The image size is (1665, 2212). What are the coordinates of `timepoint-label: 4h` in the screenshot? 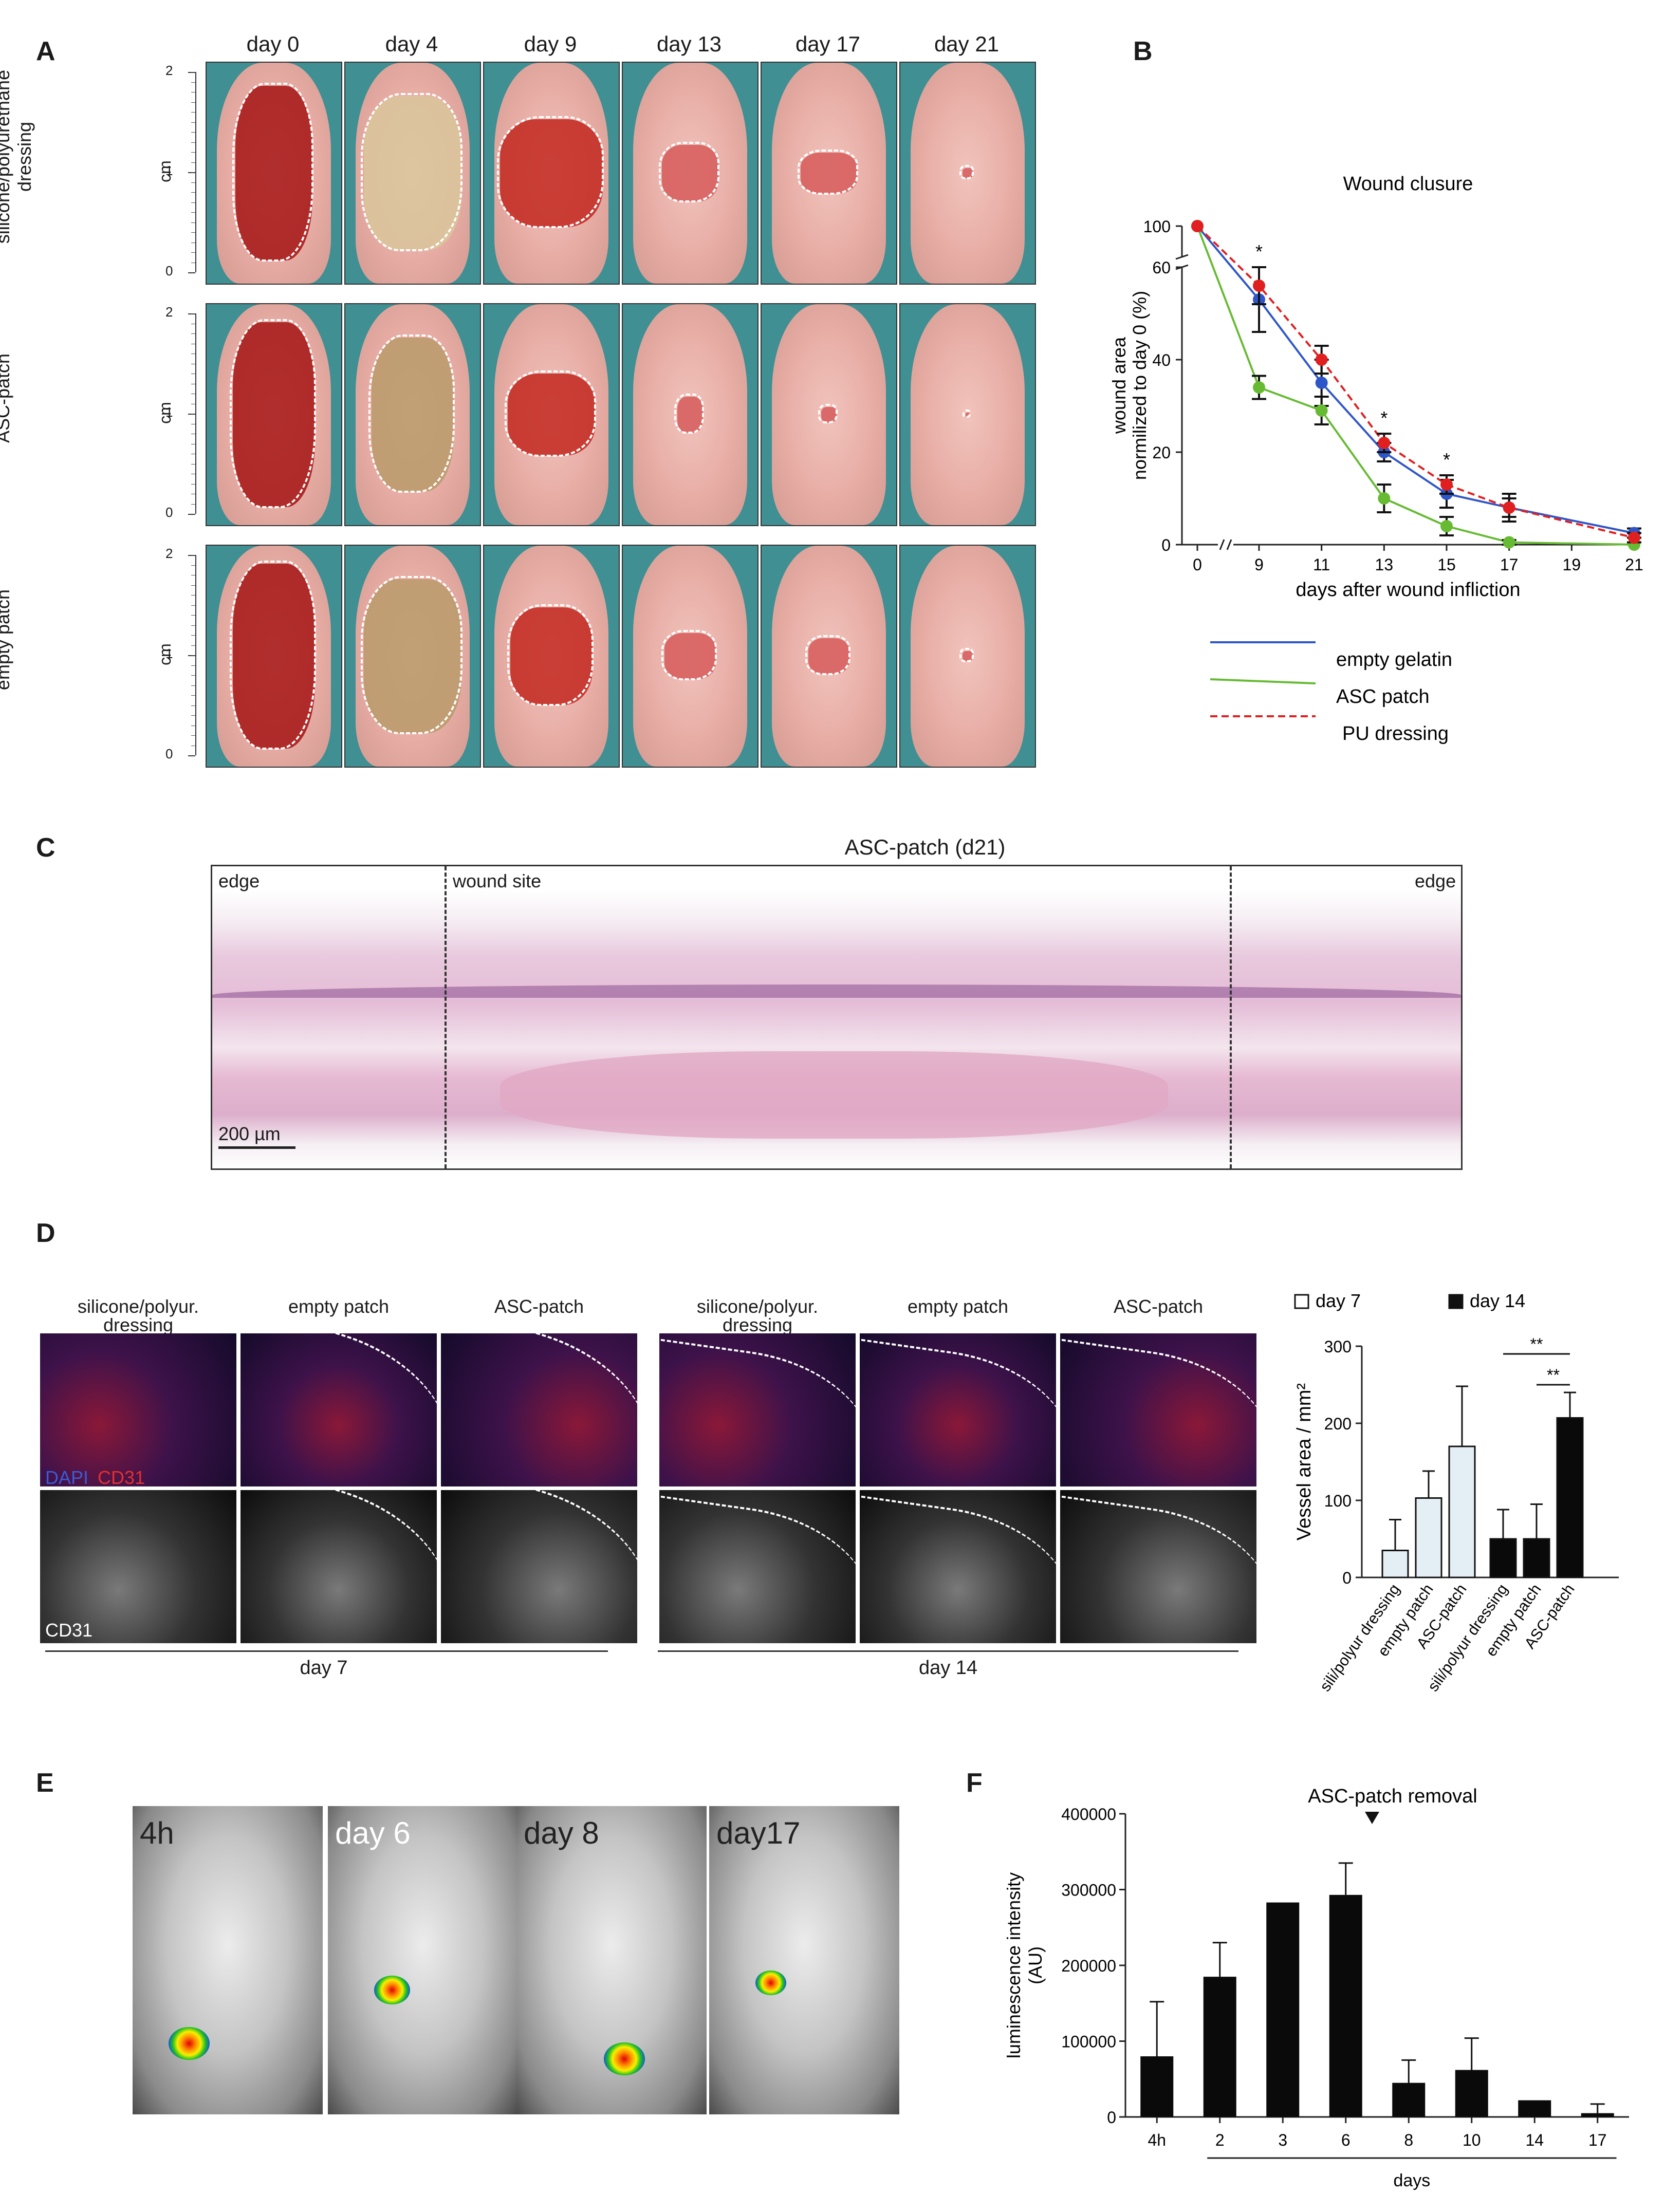 It's located at (157, 1833).